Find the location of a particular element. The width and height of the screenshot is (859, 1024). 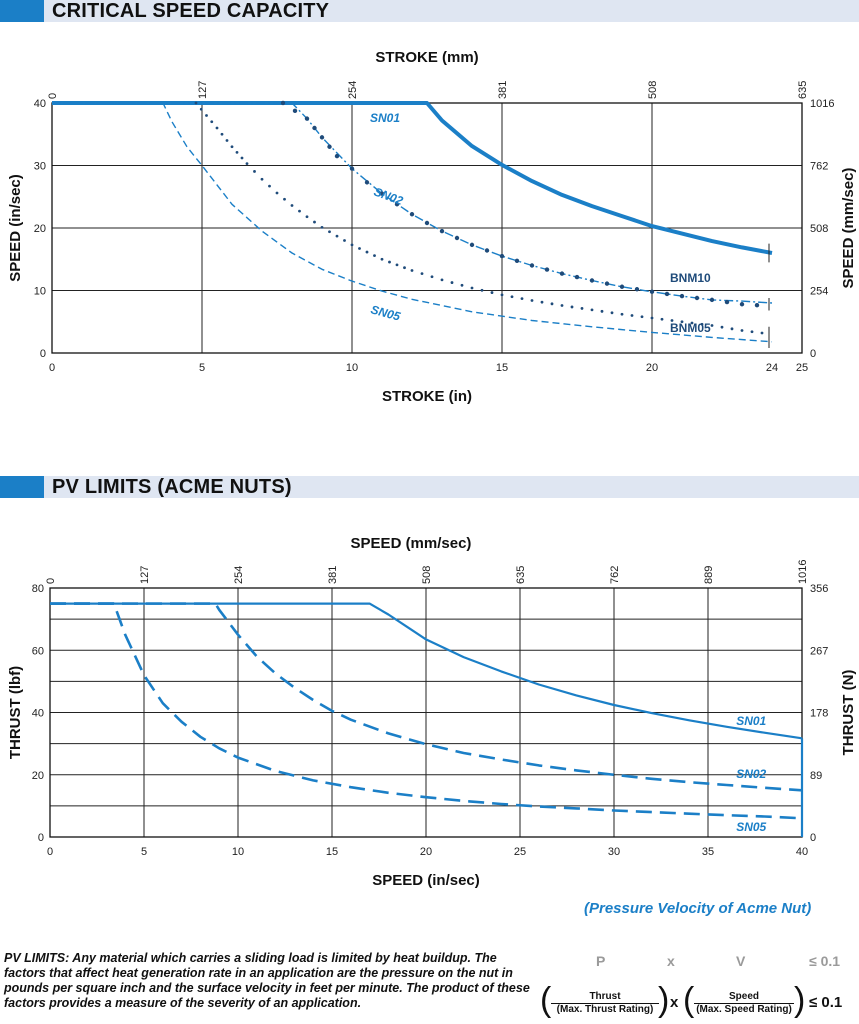

y-tick-label: 80 is located at coordinates (38, 589).